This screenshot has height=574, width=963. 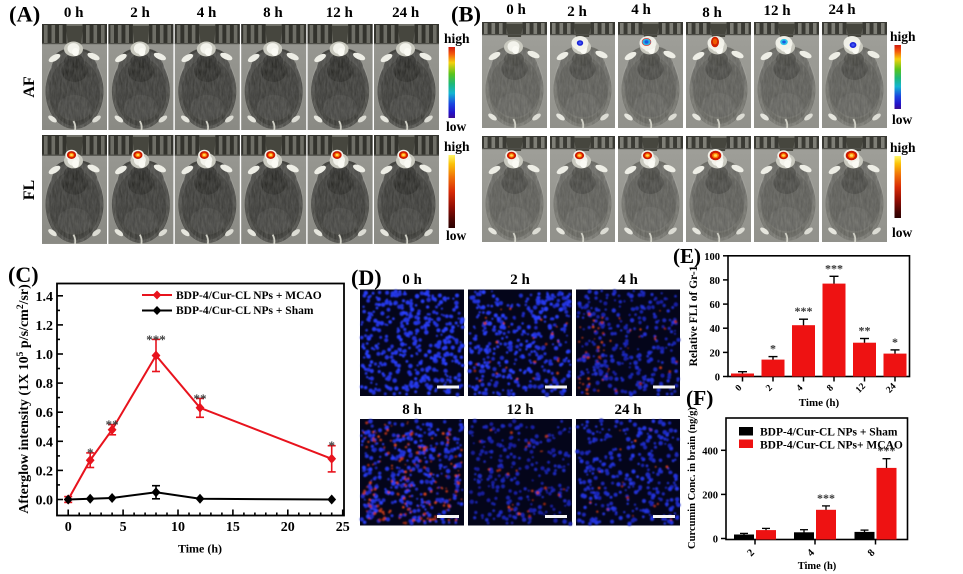 I want to click on svg-text: FL, so click(x=29, y=190).